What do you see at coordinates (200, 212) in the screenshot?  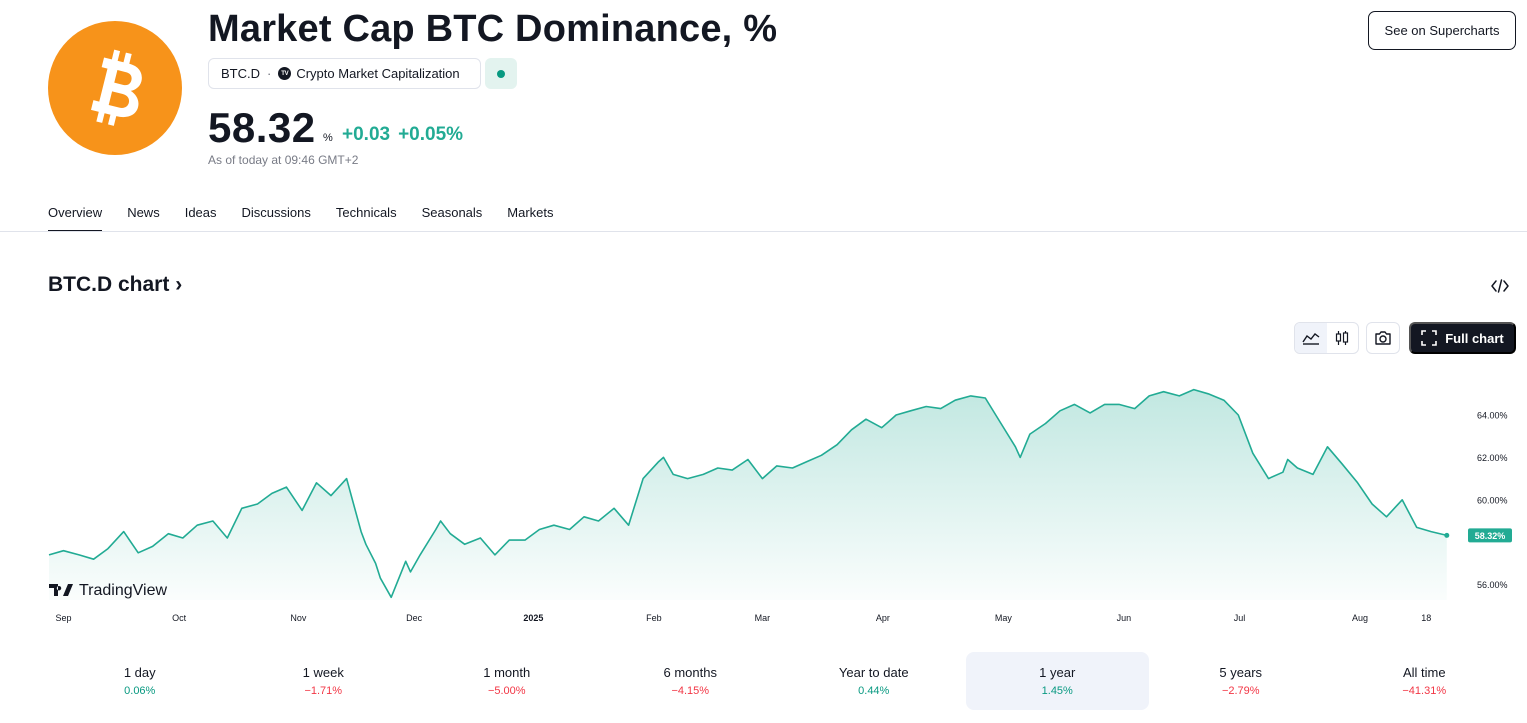 I see `tab-ideas: Ideas` at bounding box center [200, 212].